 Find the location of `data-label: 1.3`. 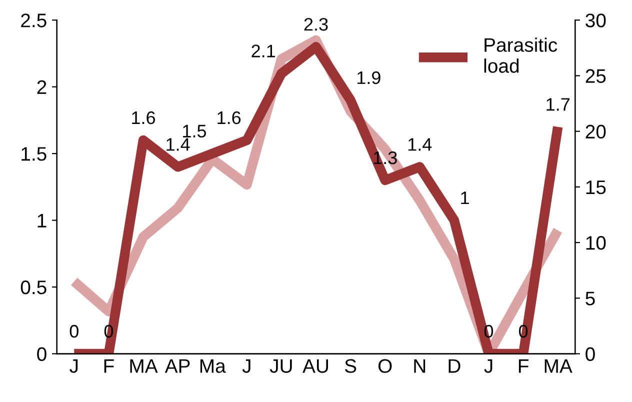

data-label: 1.3 is located at coordinates (385, 157).